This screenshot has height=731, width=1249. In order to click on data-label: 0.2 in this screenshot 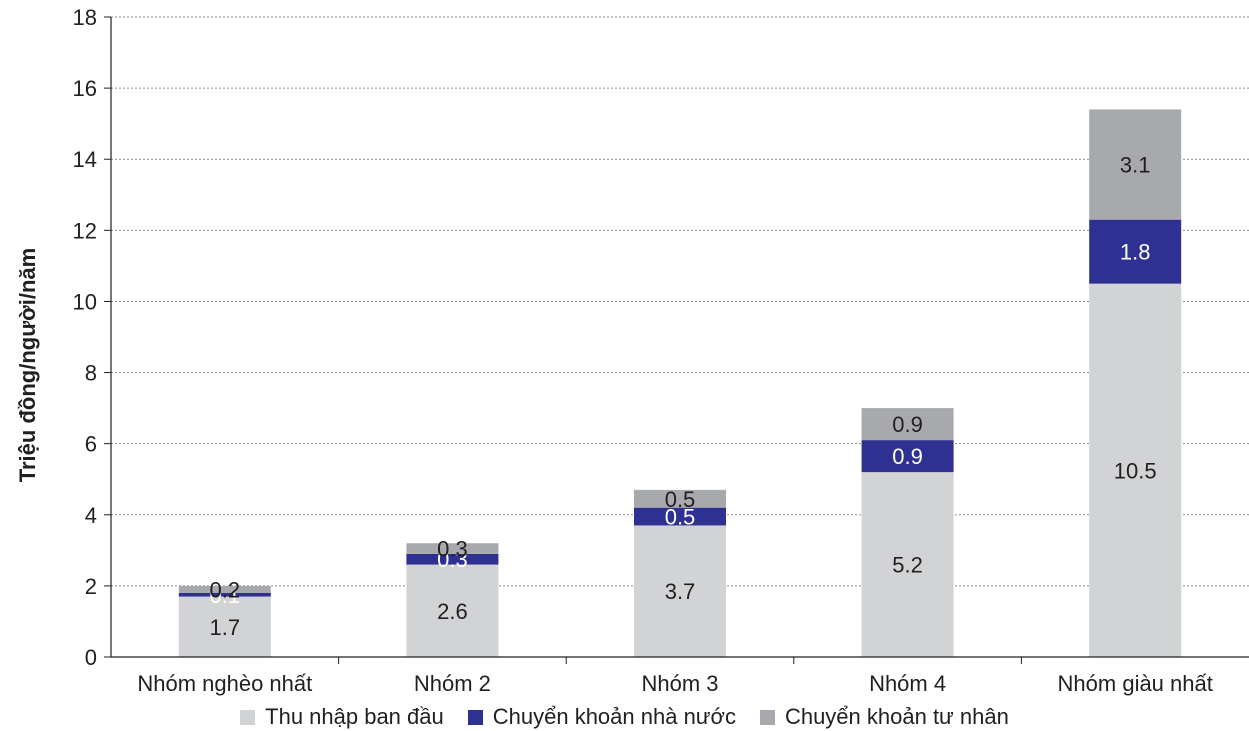, I will do `click(225, 589)`.